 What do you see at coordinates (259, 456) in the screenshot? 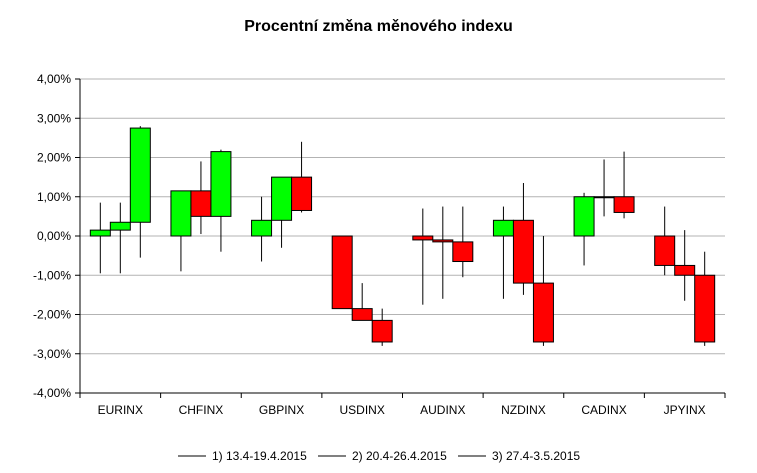
I see `legend-label: 1) 13.4-19.4.2015` at bounding box center [259, 456].